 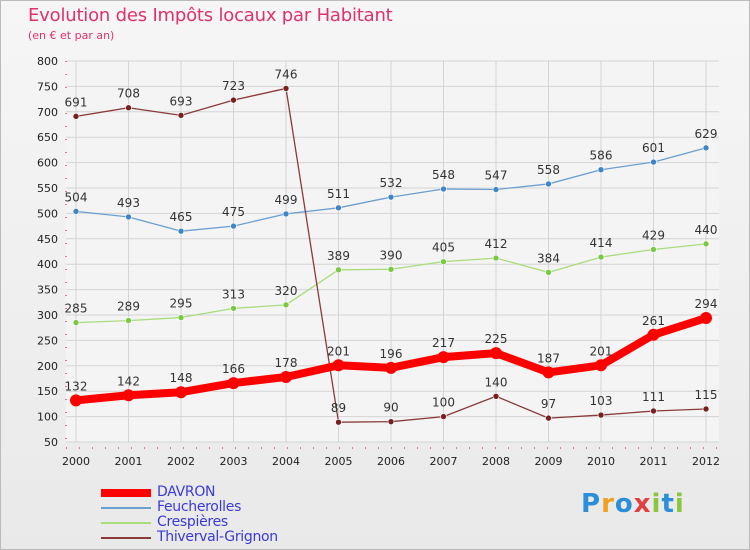 I want to click on data-label-crespi-res: 412, so click(x=496, y=244).